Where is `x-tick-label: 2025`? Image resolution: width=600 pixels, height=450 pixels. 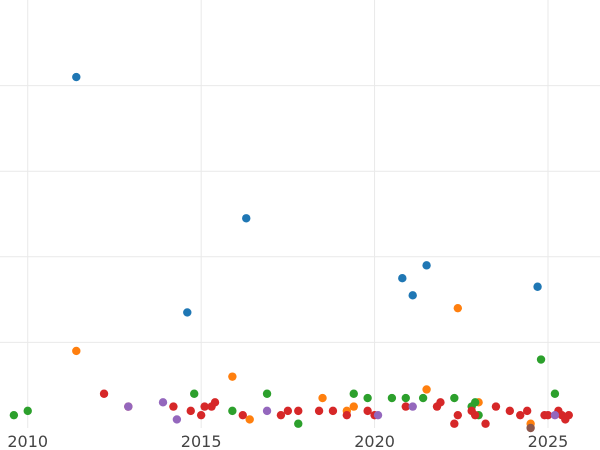 x-tick-label: 2025 is located at coordinates (548, 441).